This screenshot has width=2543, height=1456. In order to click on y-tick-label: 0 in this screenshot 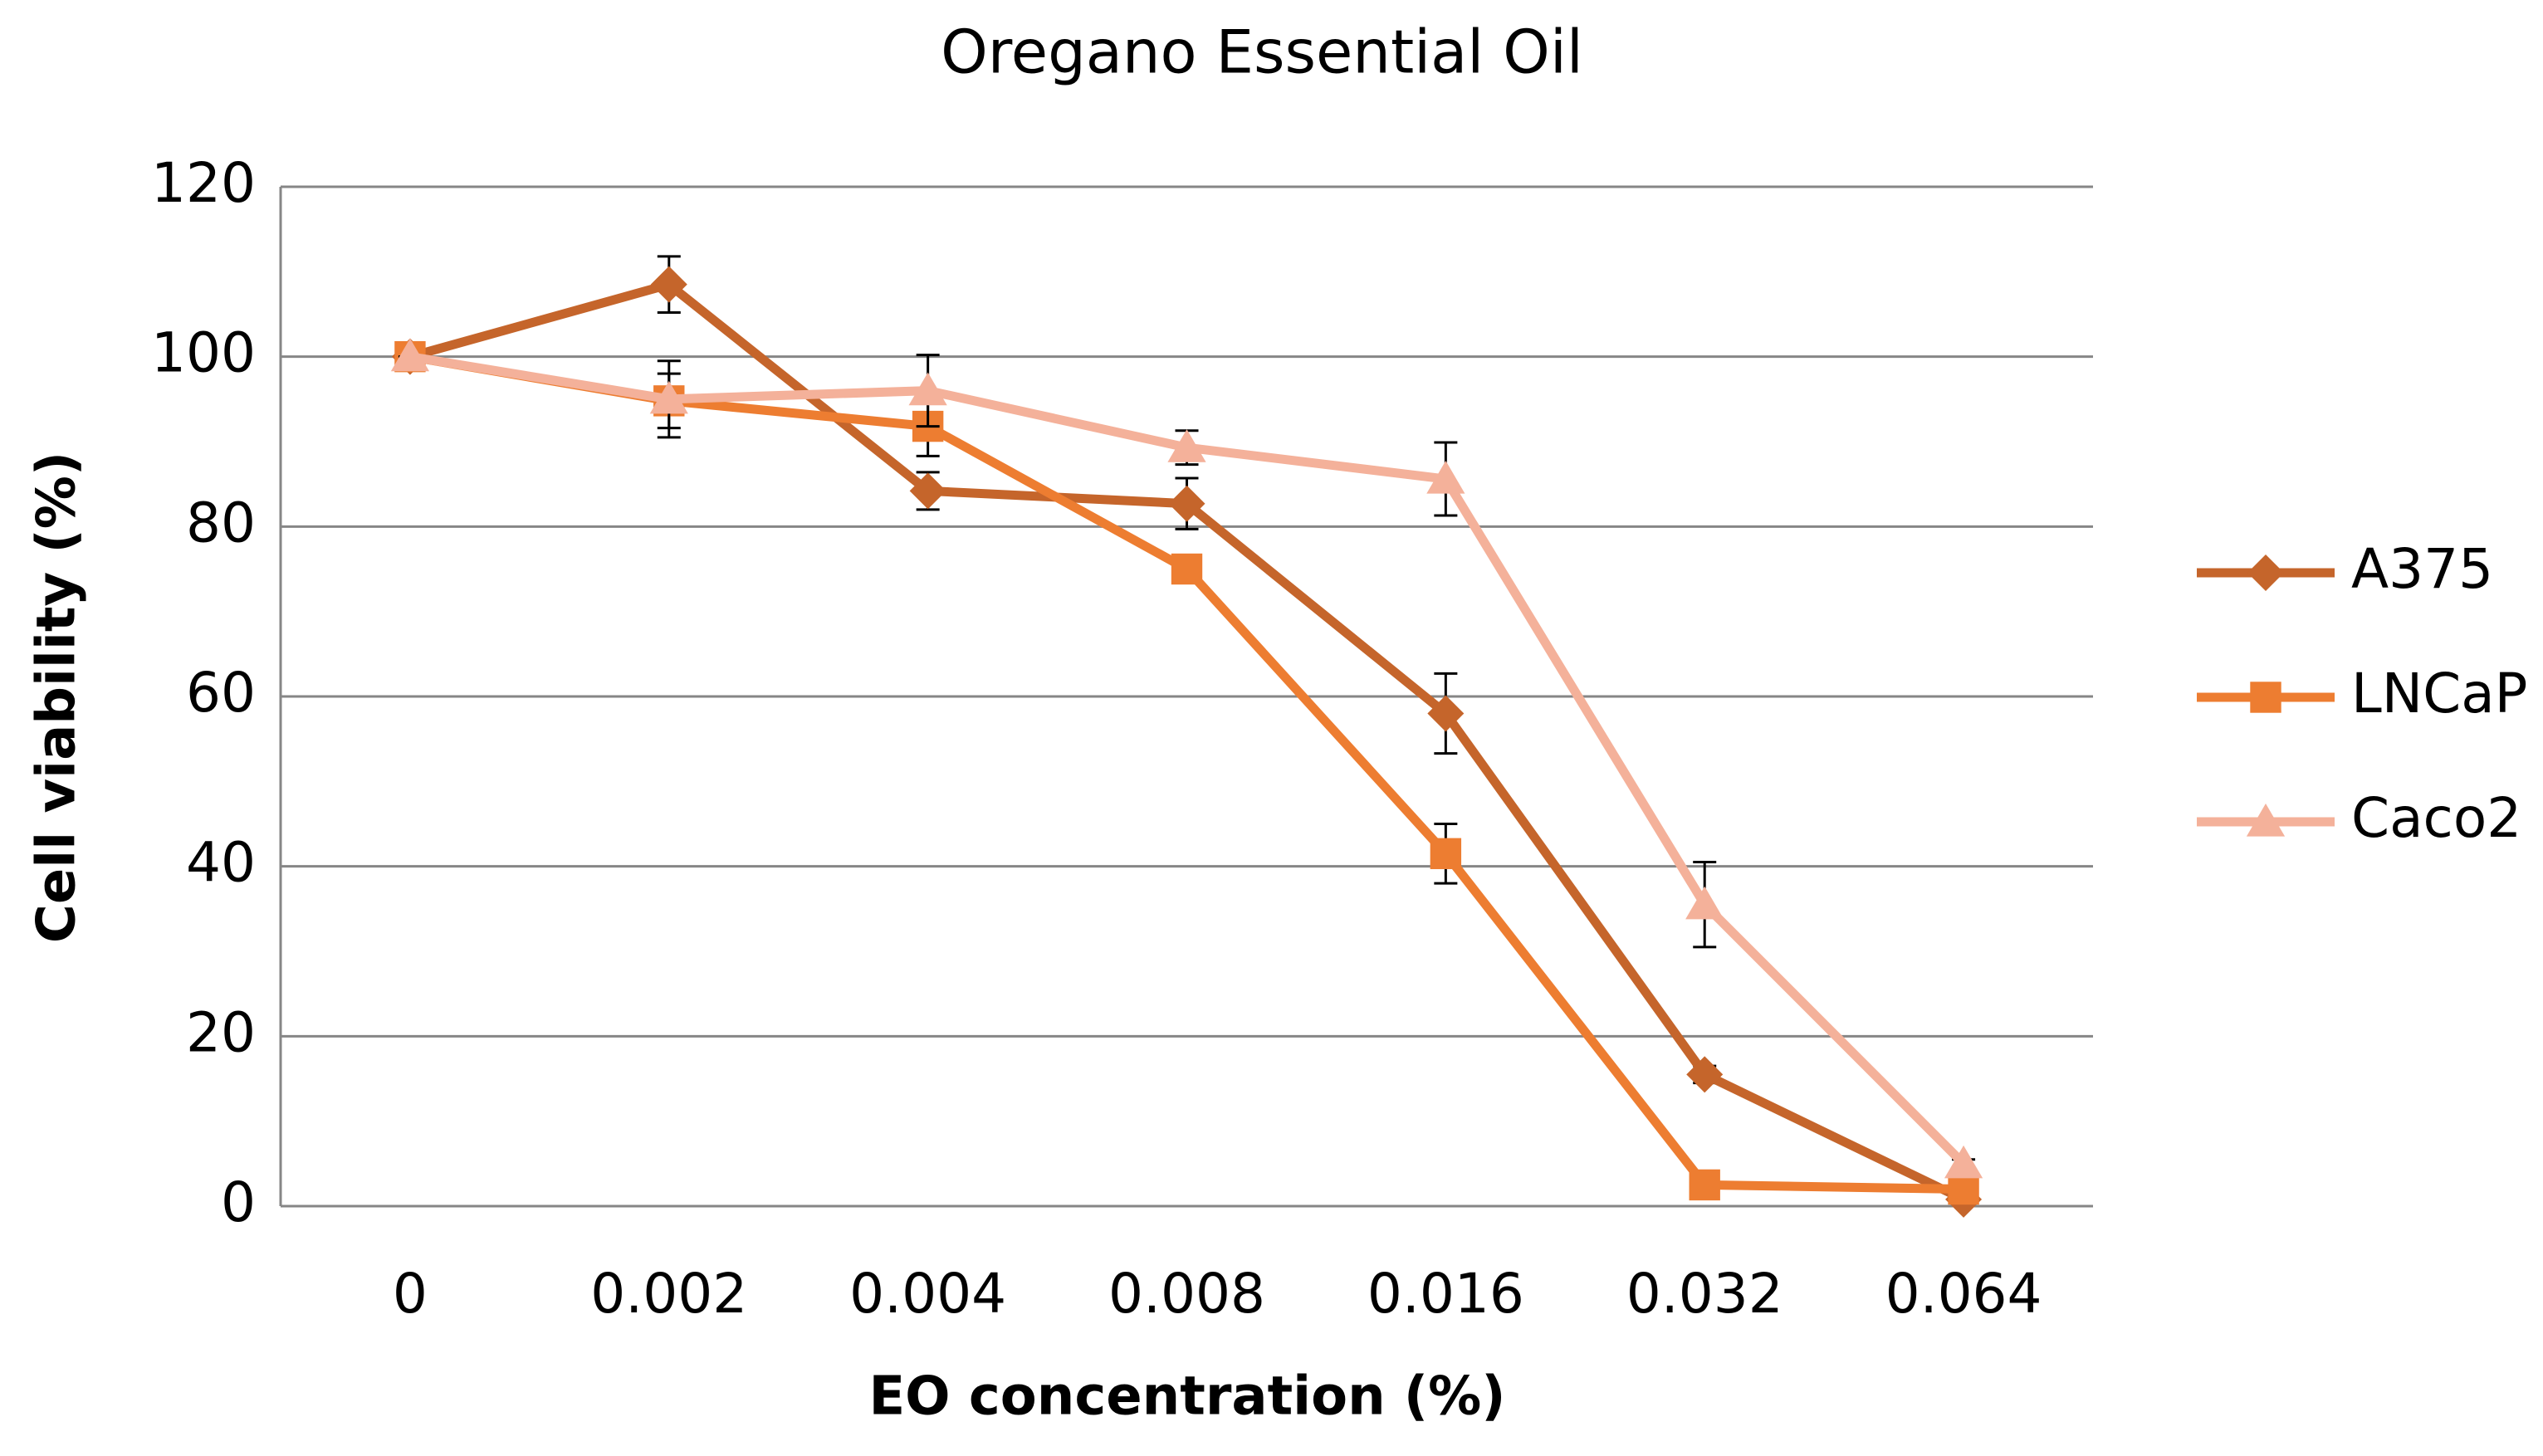, I will do `click(238, 1202)`.